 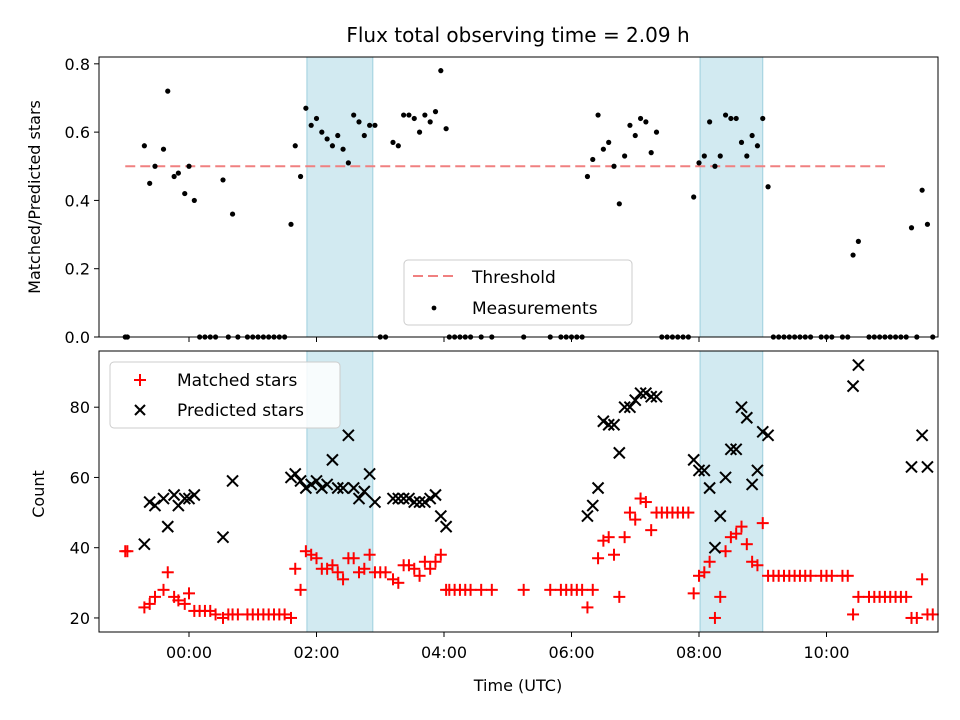 I want to click on y-tick-label: 0.2, so click(x=77, y=269).